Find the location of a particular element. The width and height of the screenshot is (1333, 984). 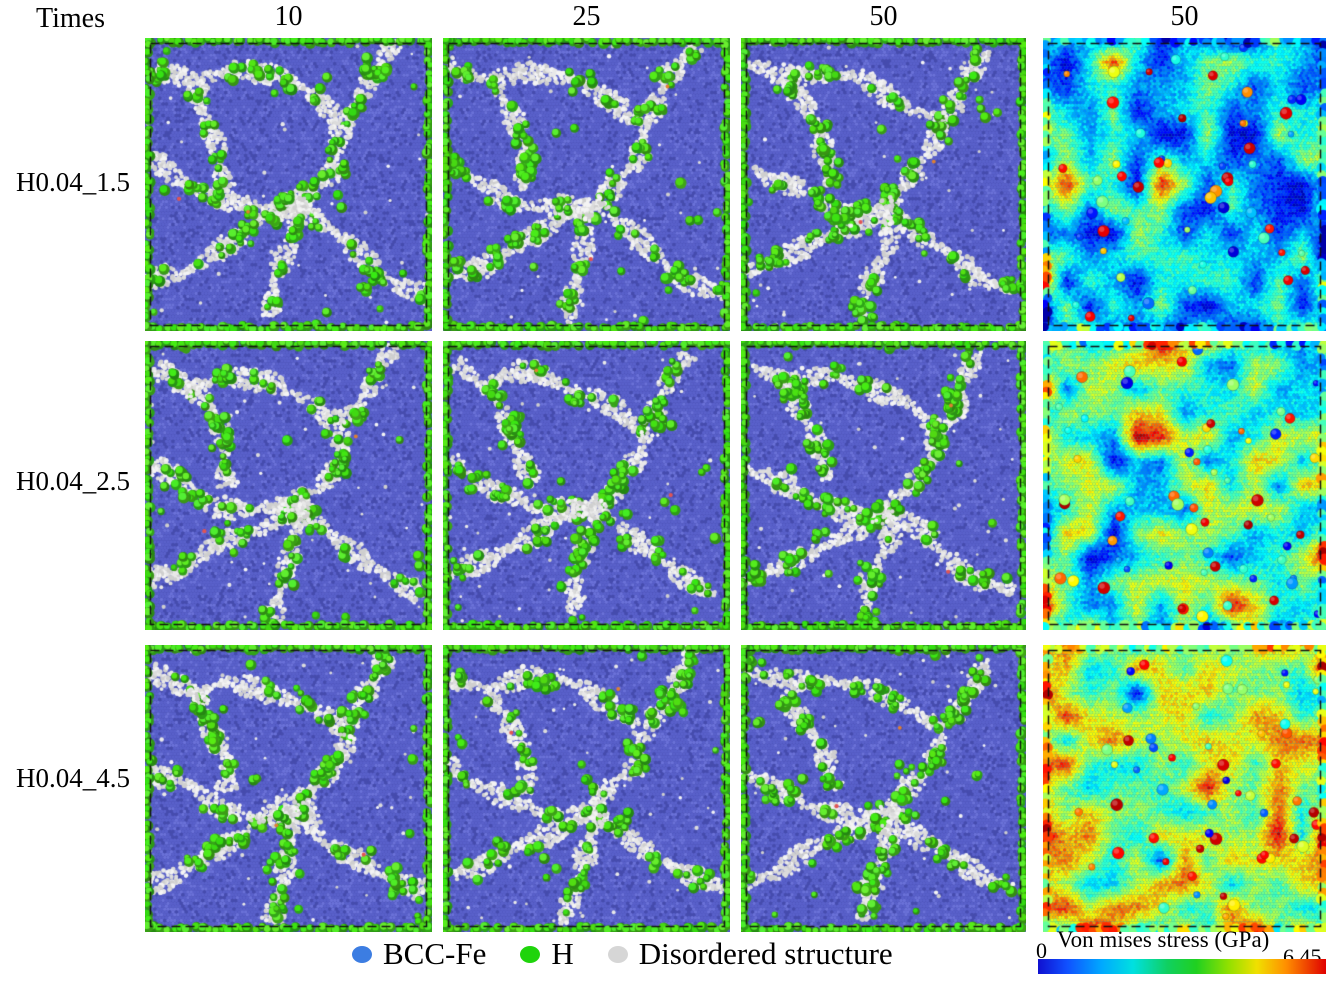

column-header-2: 25 is located at coordinates (586, 16).